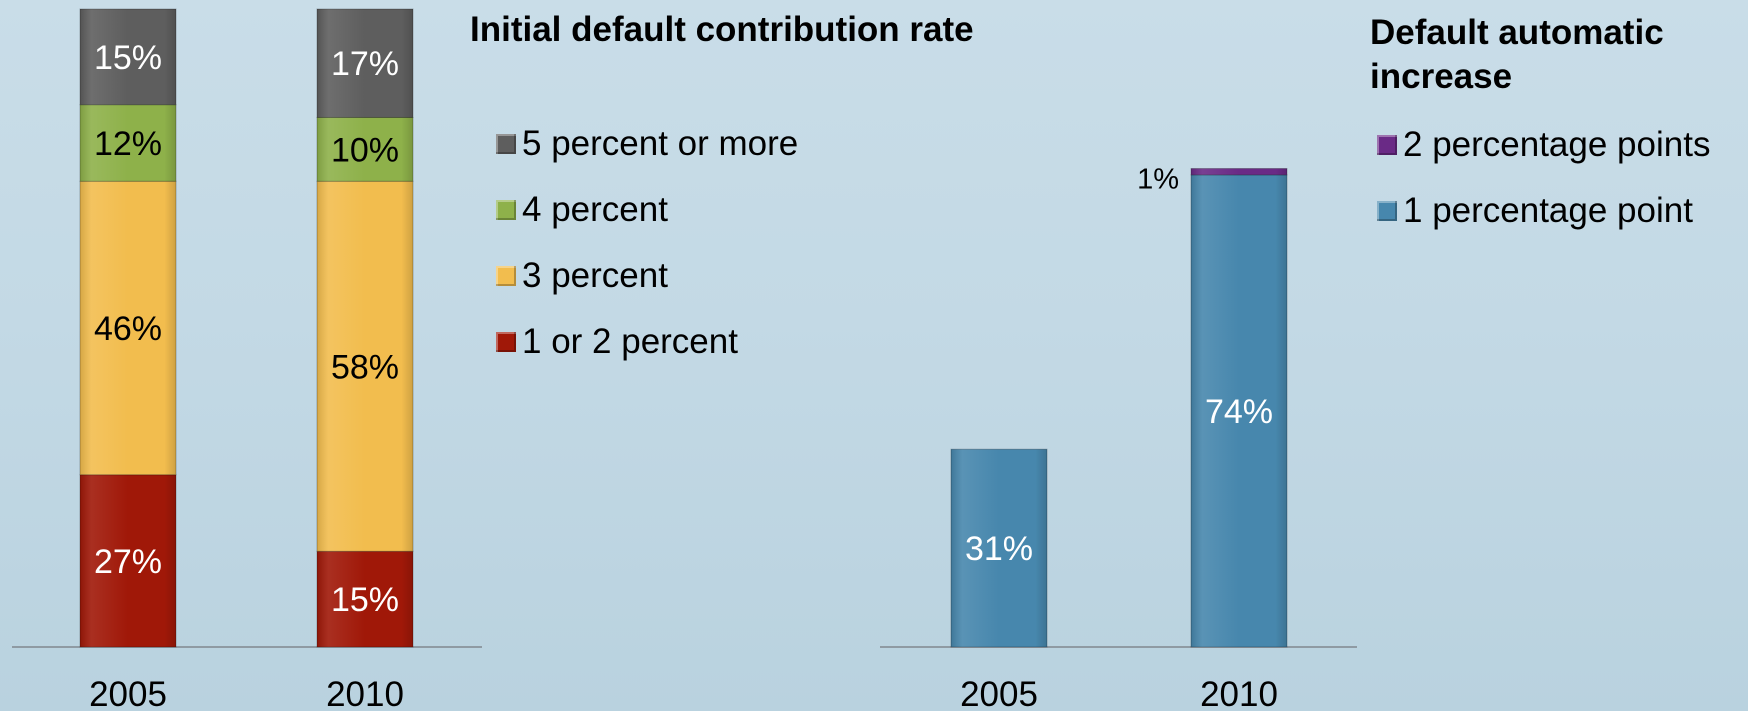  I want to click on data-label-1-or-2-percent-2005: 27%, so click(128, 562).